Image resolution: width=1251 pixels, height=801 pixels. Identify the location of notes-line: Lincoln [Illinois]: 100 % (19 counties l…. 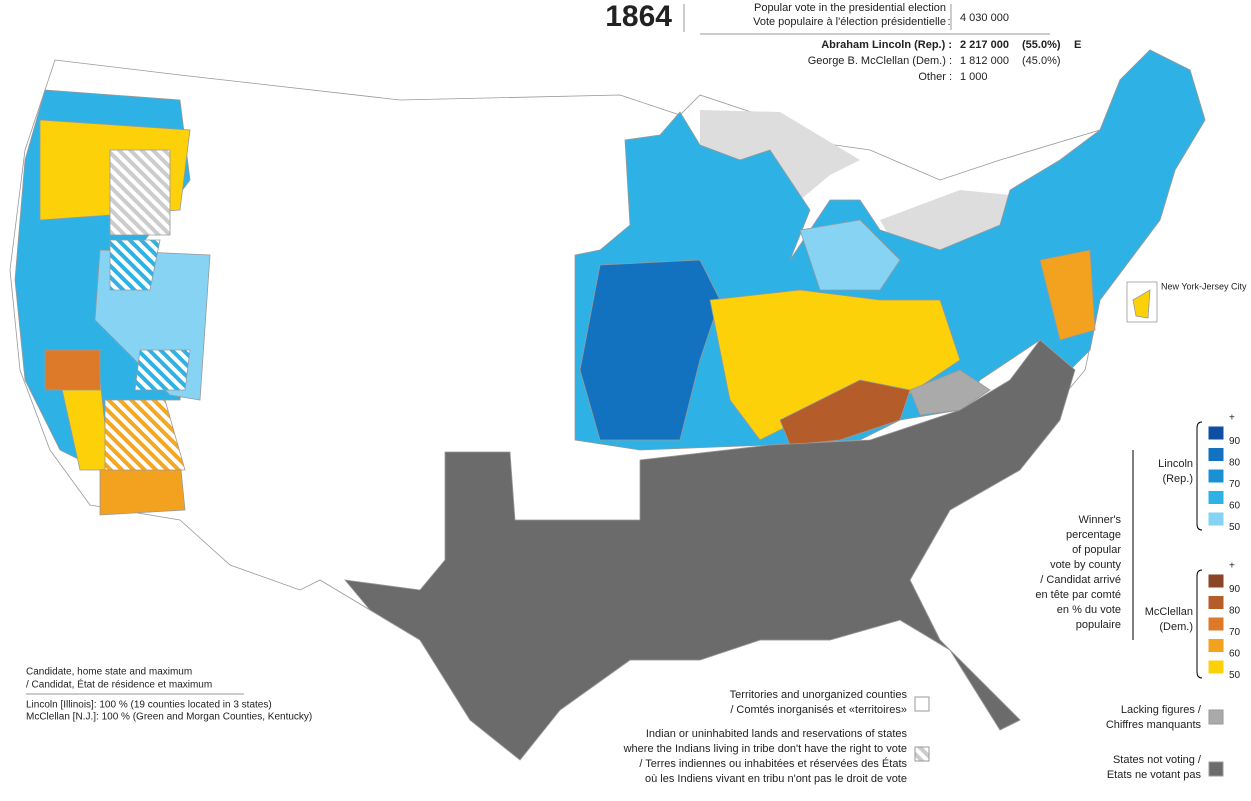
(149, 705).